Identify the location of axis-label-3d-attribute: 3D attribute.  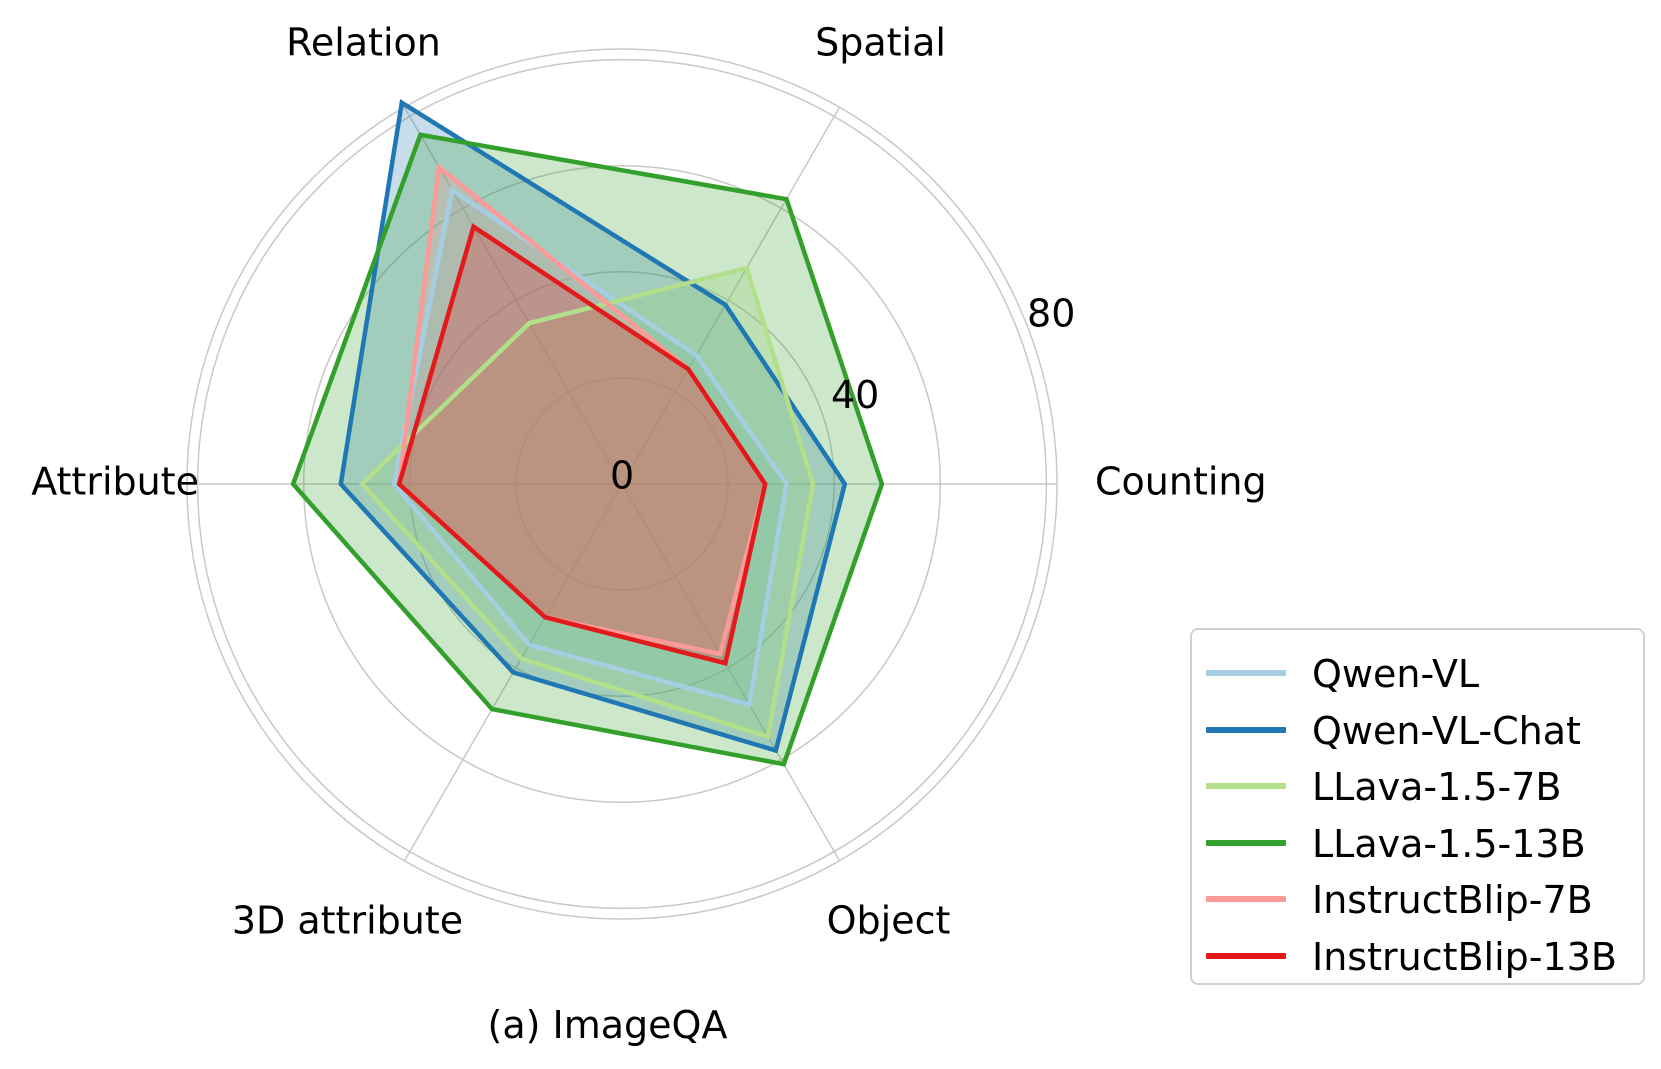
(347, 921).